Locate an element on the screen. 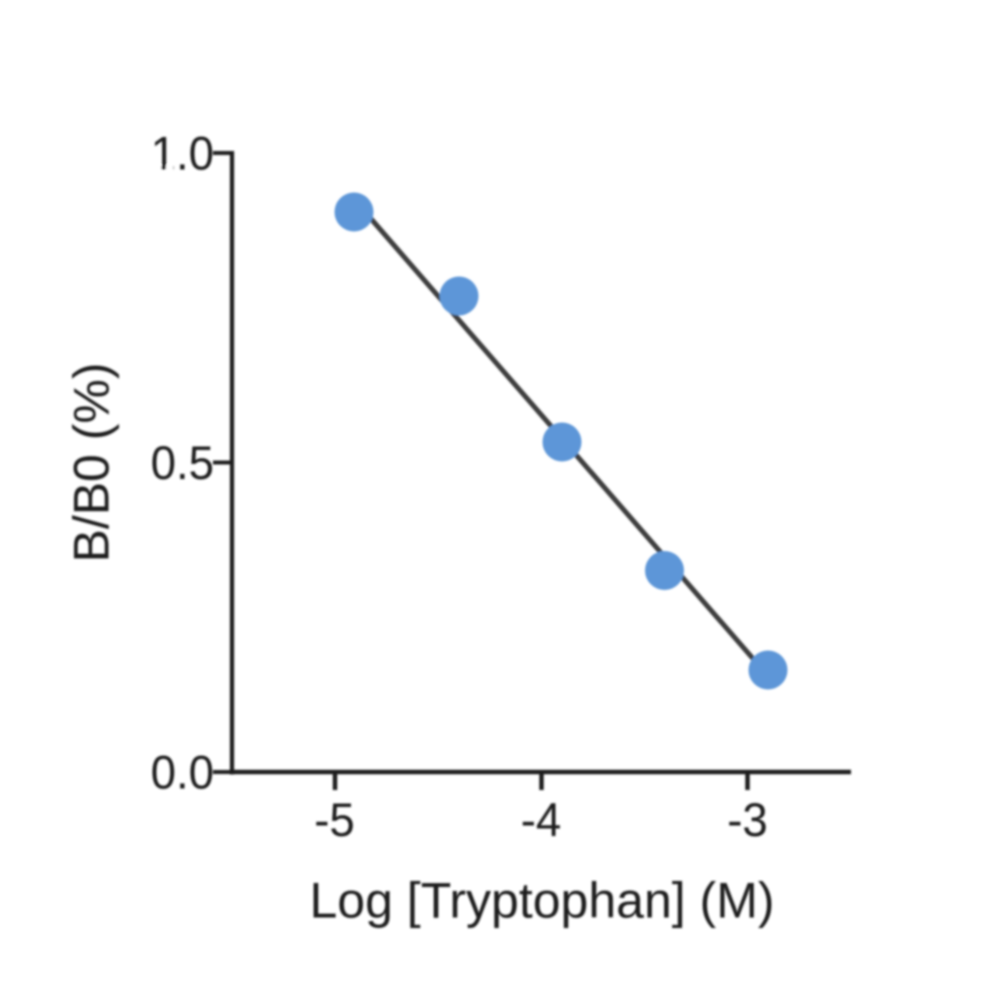 The image size is (1000, 1000). svg-text: -3 is located at coordinates (747, 819).